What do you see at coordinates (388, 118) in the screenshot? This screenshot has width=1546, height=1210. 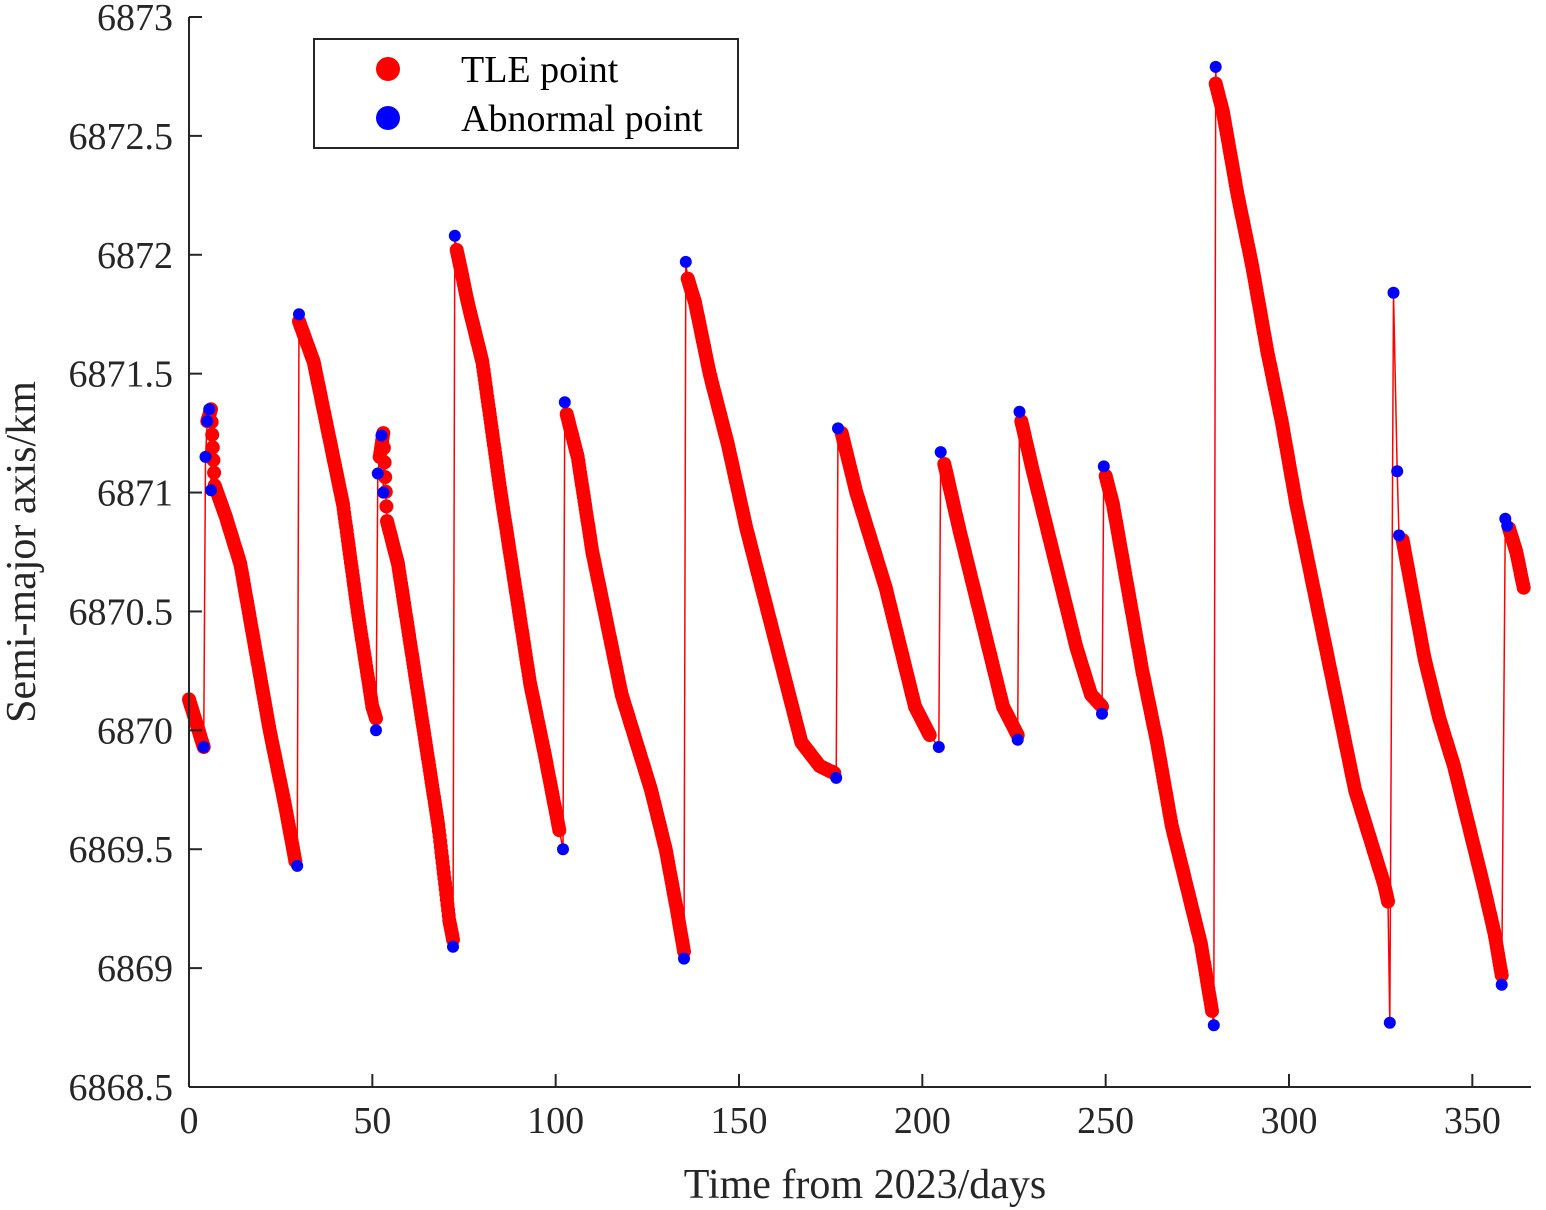 I see `legend-marker-abnormal` at bounding box center [388, 118].